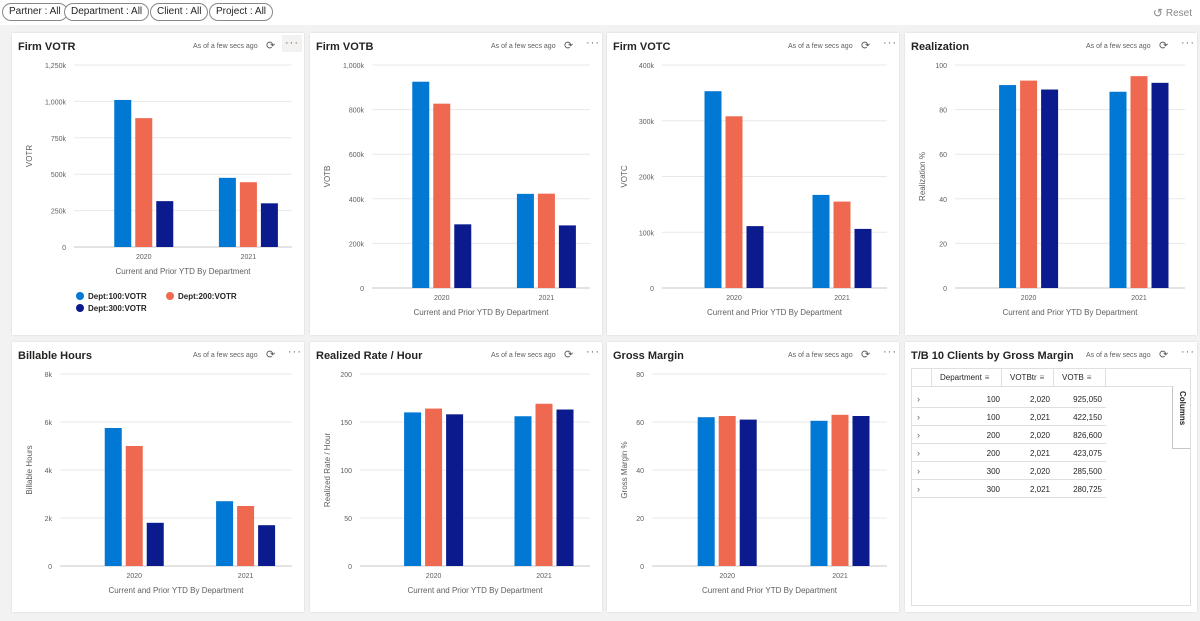 This screenshot has width=1200, height=621. What do you see at coordinates (1009, 417) in the screenshot?
I see `table-row: › 100 2,021 422,150` at bounding box center [1009, 417].